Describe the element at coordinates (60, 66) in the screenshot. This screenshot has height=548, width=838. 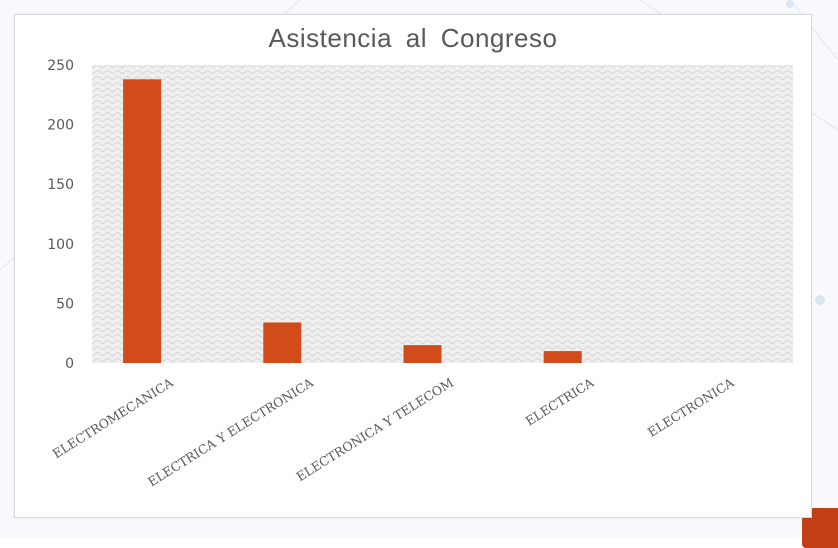
I see `y-tick-label: 250` at that location.